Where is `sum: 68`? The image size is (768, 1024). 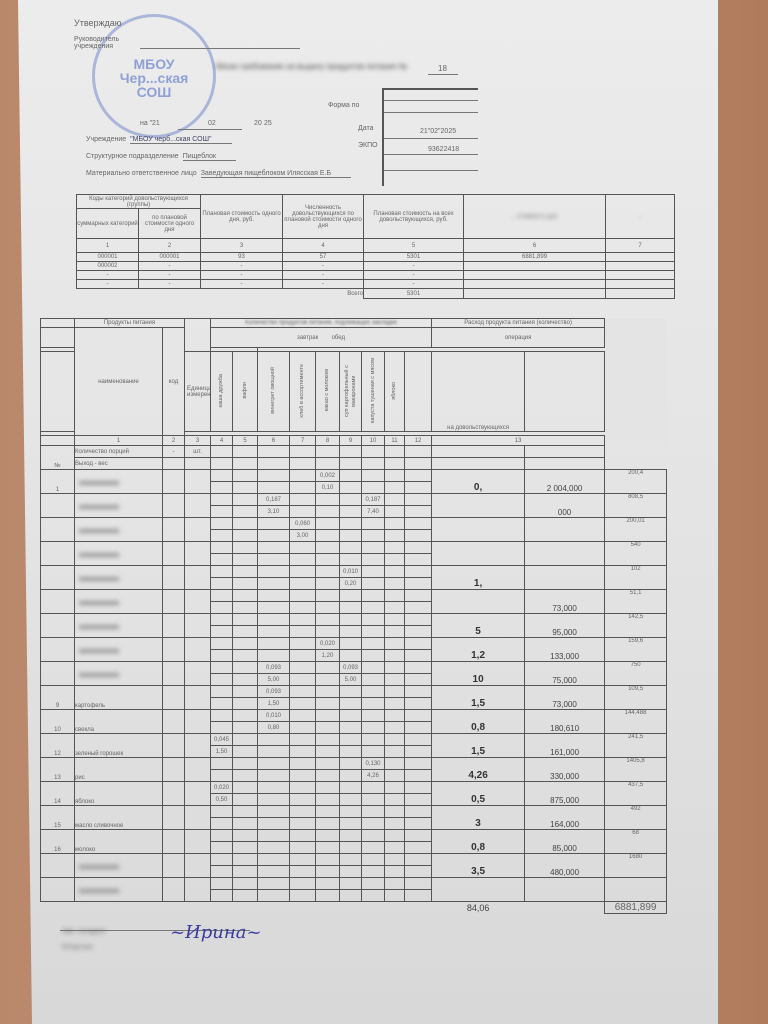
sum: 68 is located at coordinates (636, 841).